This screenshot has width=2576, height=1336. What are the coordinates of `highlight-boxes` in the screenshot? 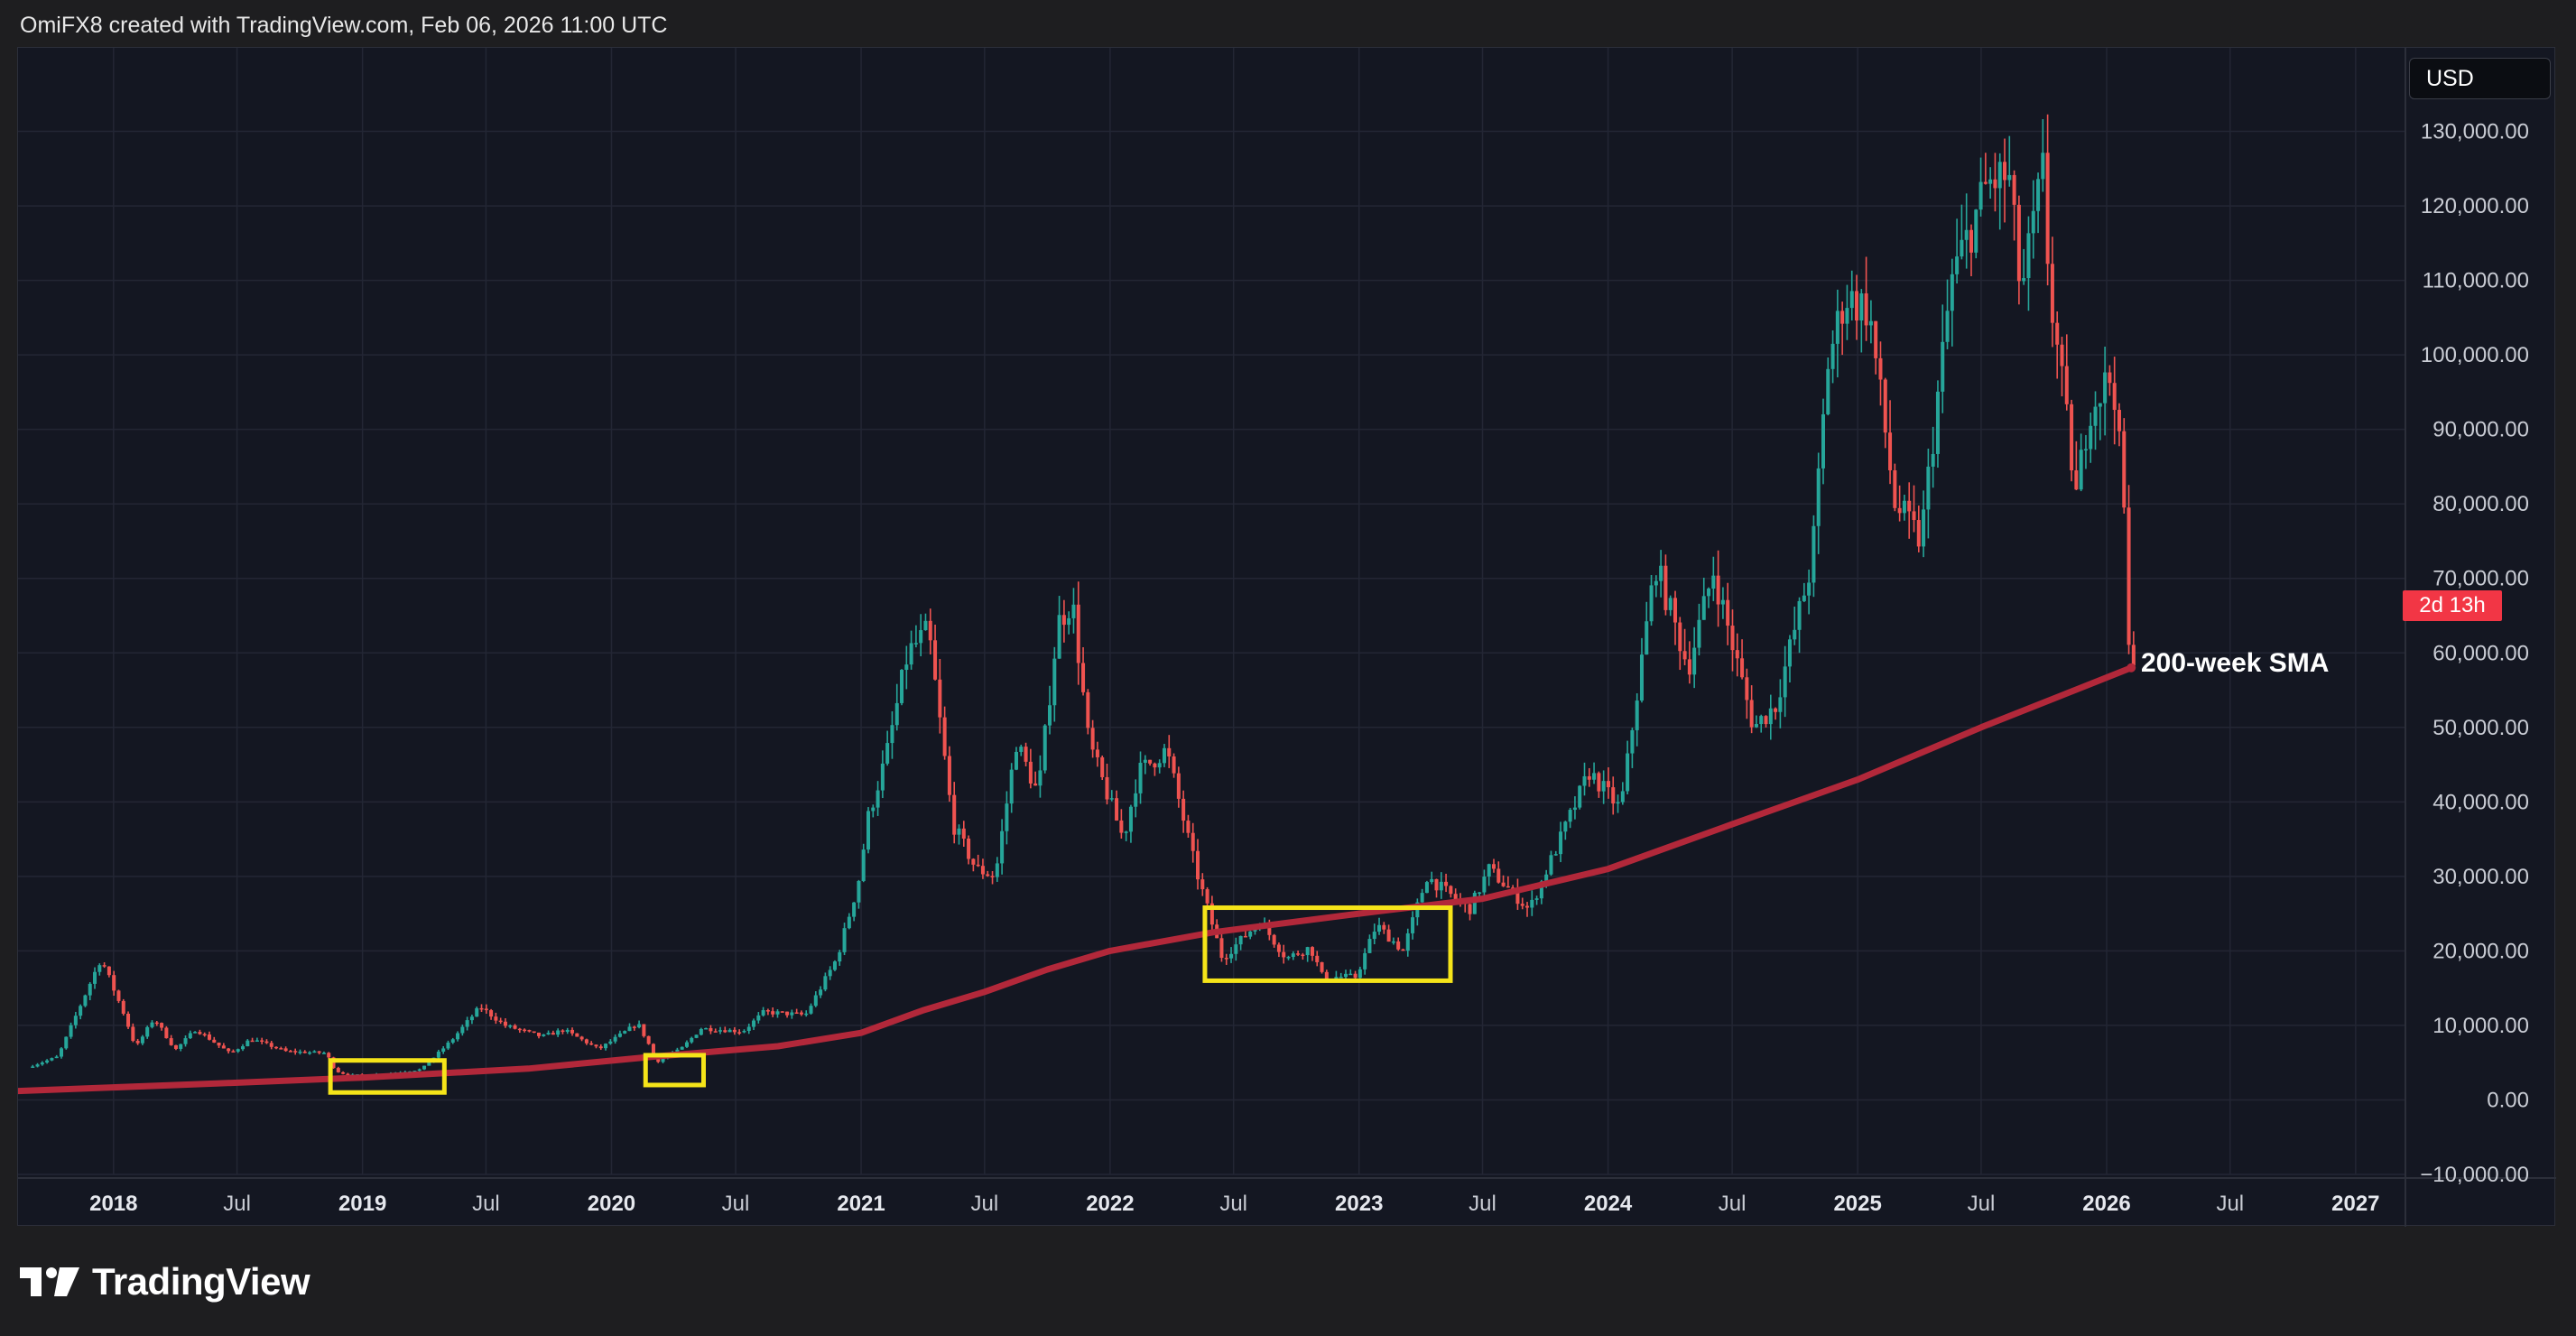 It's located at (890, 1000).